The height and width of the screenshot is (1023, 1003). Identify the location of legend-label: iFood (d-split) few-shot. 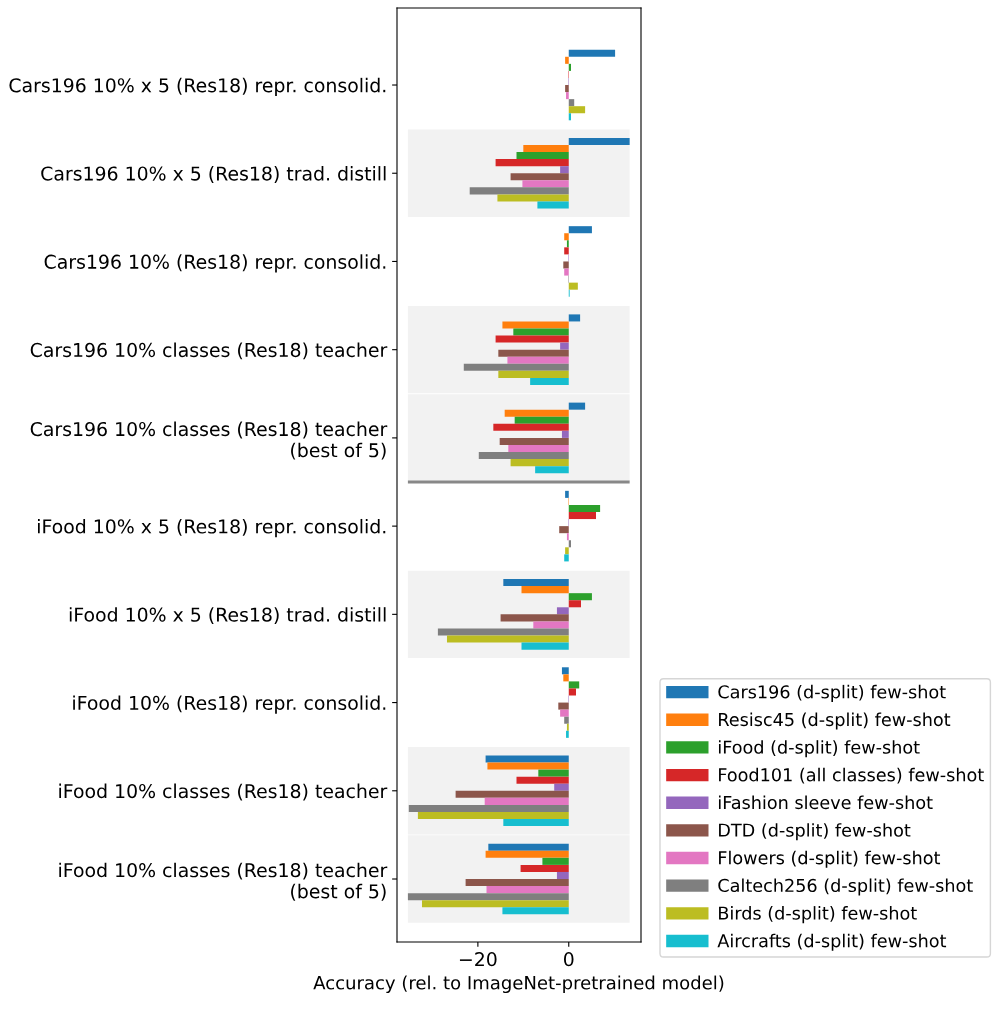
(819, 749).